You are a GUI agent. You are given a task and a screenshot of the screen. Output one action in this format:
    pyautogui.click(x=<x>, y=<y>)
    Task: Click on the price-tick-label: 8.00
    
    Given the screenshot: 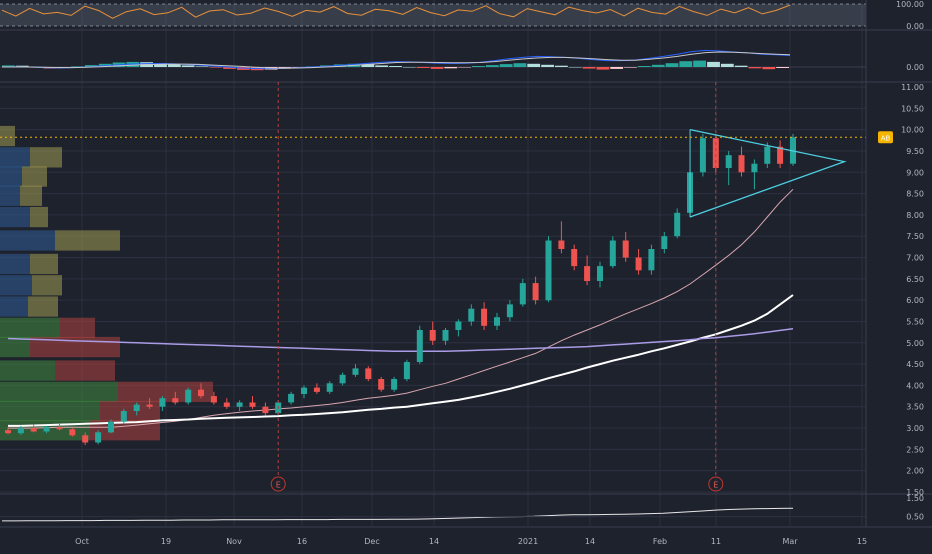 What is the action you would take?
    pyautogui.click(x=915, y=215)
    